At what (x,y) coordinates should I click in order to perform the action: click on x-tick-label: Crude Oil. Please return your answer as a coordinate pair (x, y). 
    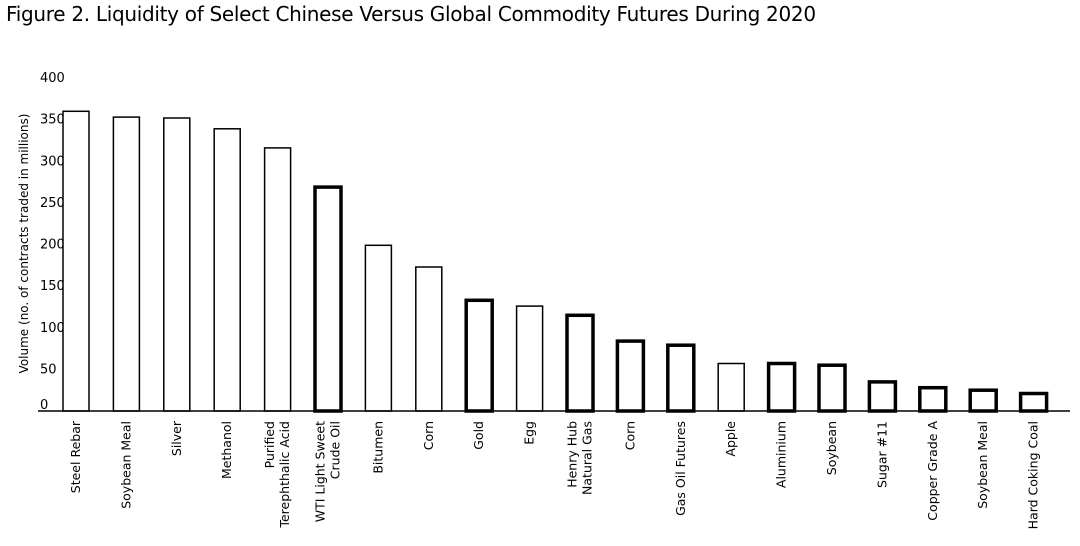
    Looking at the image, I should click on (335, 450).